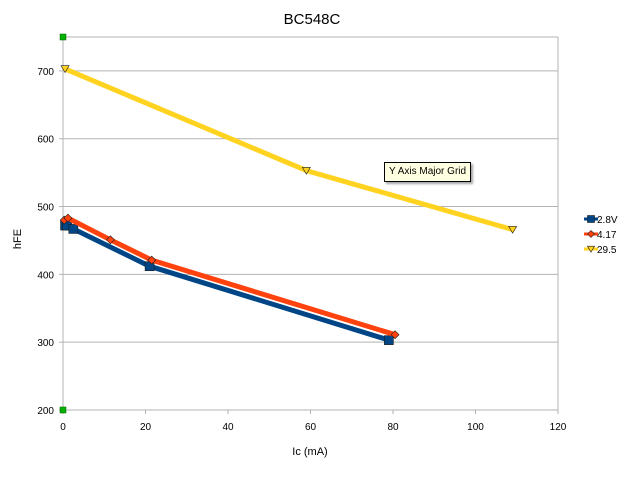 The height and width of the screenshot is (483, 638). What do you see at coordinates (228, 427) in the screenshot?
I see `x-tick-label: 40` at bounding box center [228, 427].